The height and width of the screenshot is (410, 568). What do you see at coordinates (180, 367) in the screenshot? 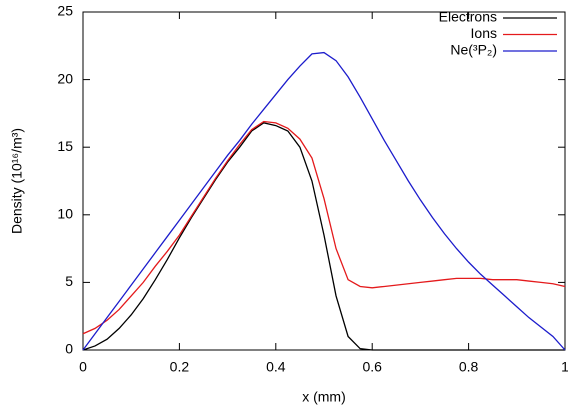
I see `x-tick-label: 0.2` at bounding box center [180, 367].